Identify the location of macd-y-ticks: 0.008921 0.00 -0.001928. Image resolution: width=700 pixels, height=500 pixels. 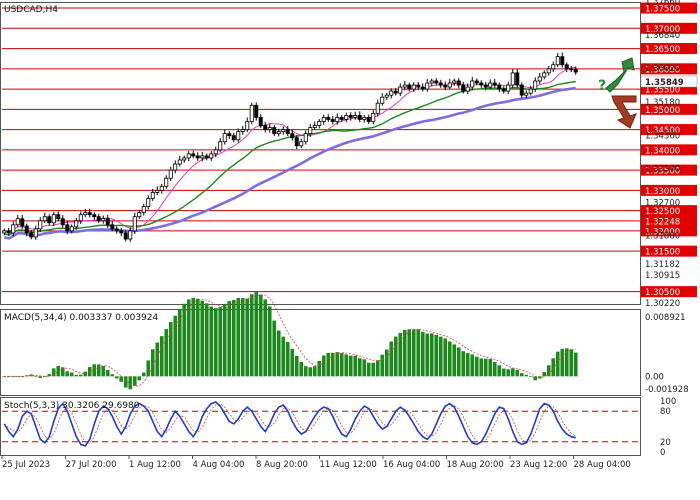
(667, 354).